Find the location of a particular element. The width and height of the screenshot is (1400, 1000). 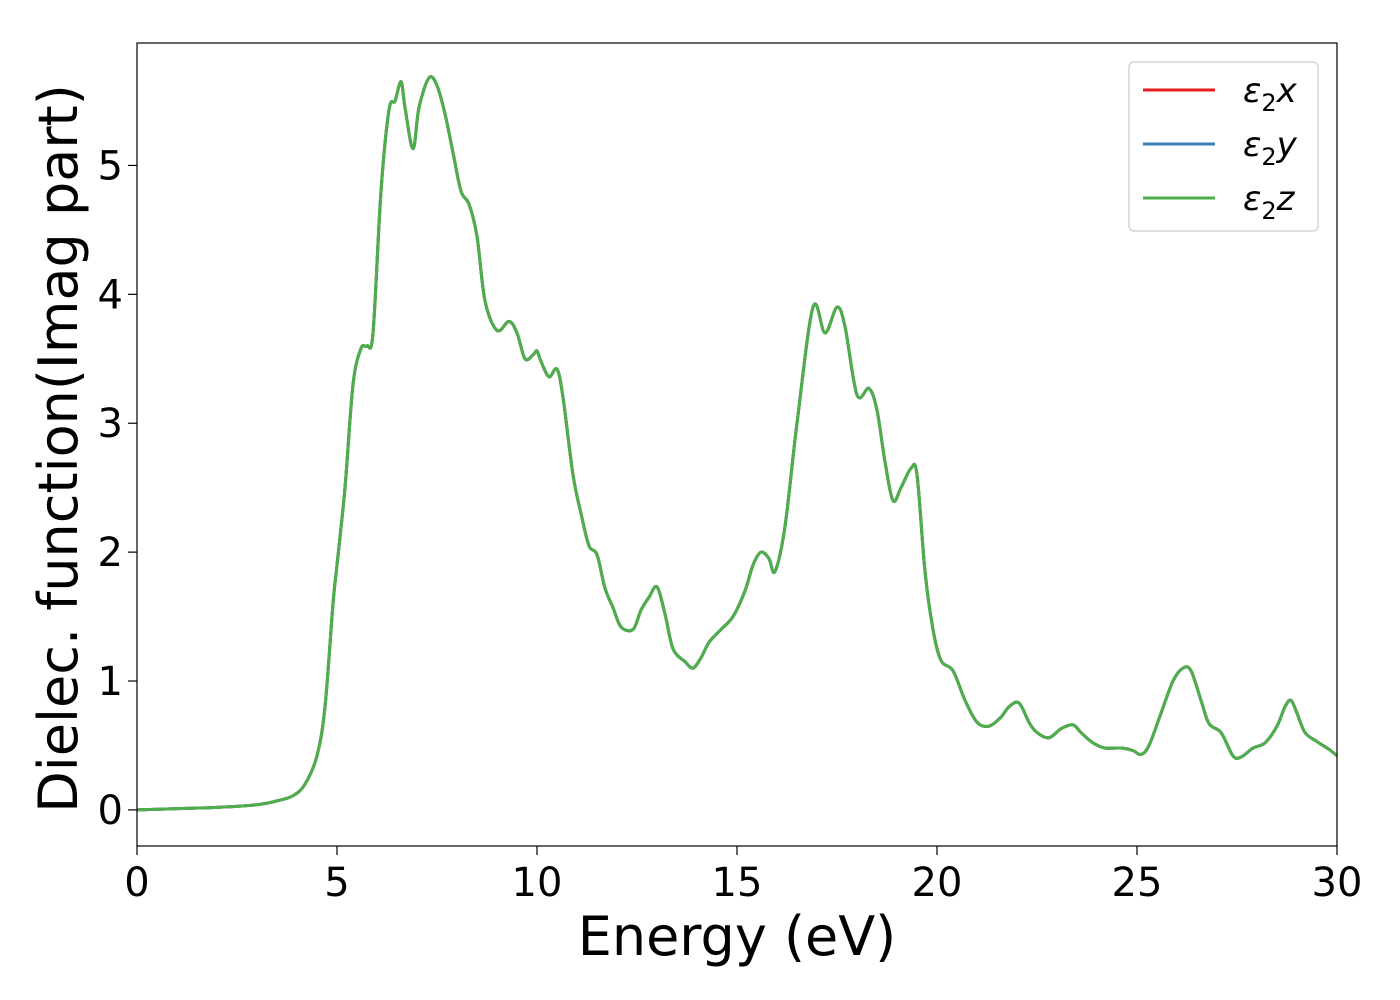

x-tick-label: 10 is located at coordinates (537, 883).